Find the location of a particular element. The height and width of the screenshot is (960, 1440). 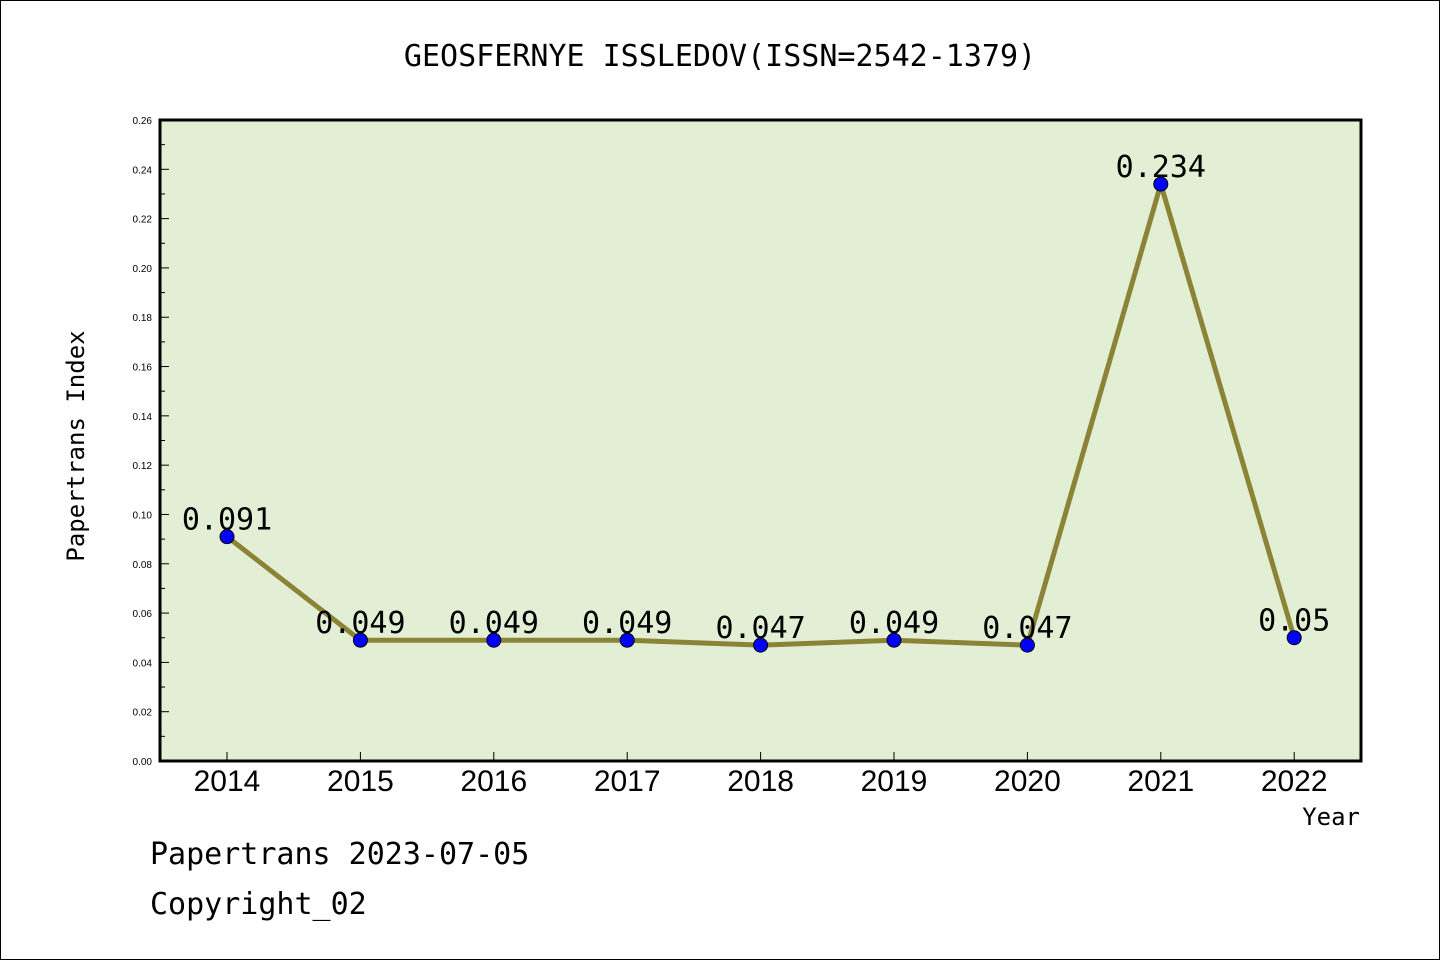

footer-copyright: Copyright_02 is located at coordinates (258, 904).